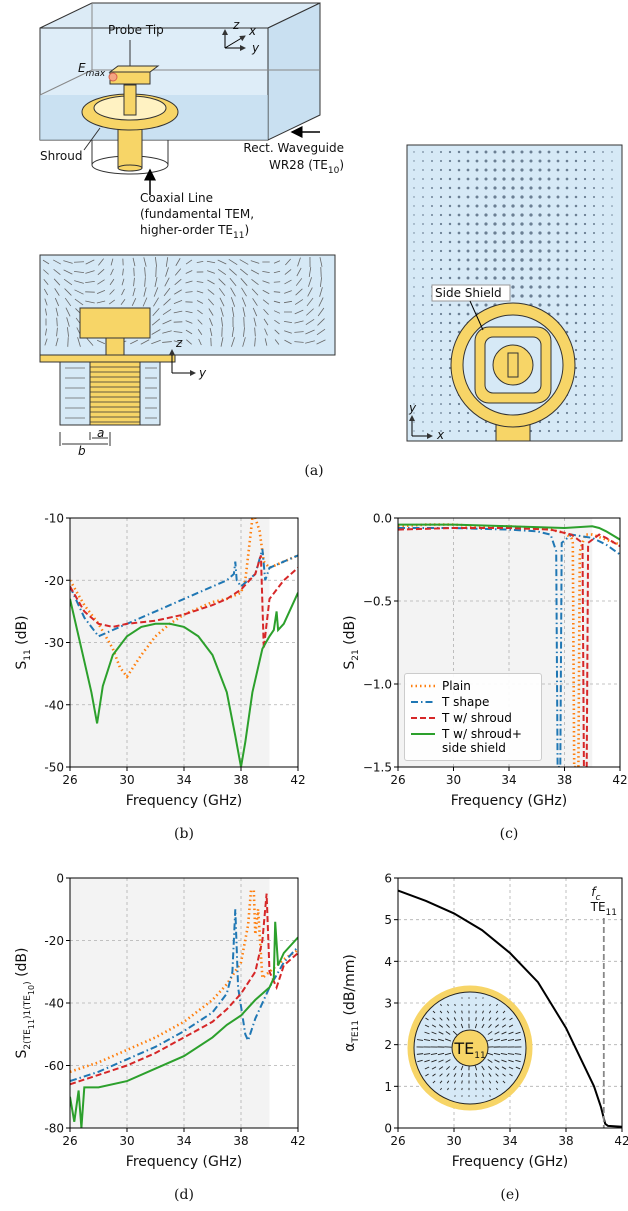 This screenshot has width=628, height=1211. Describe the element at coordinates (482, 741) in the screenshot. I see `legend-label: T w/ shroud+ side shield` at that location.